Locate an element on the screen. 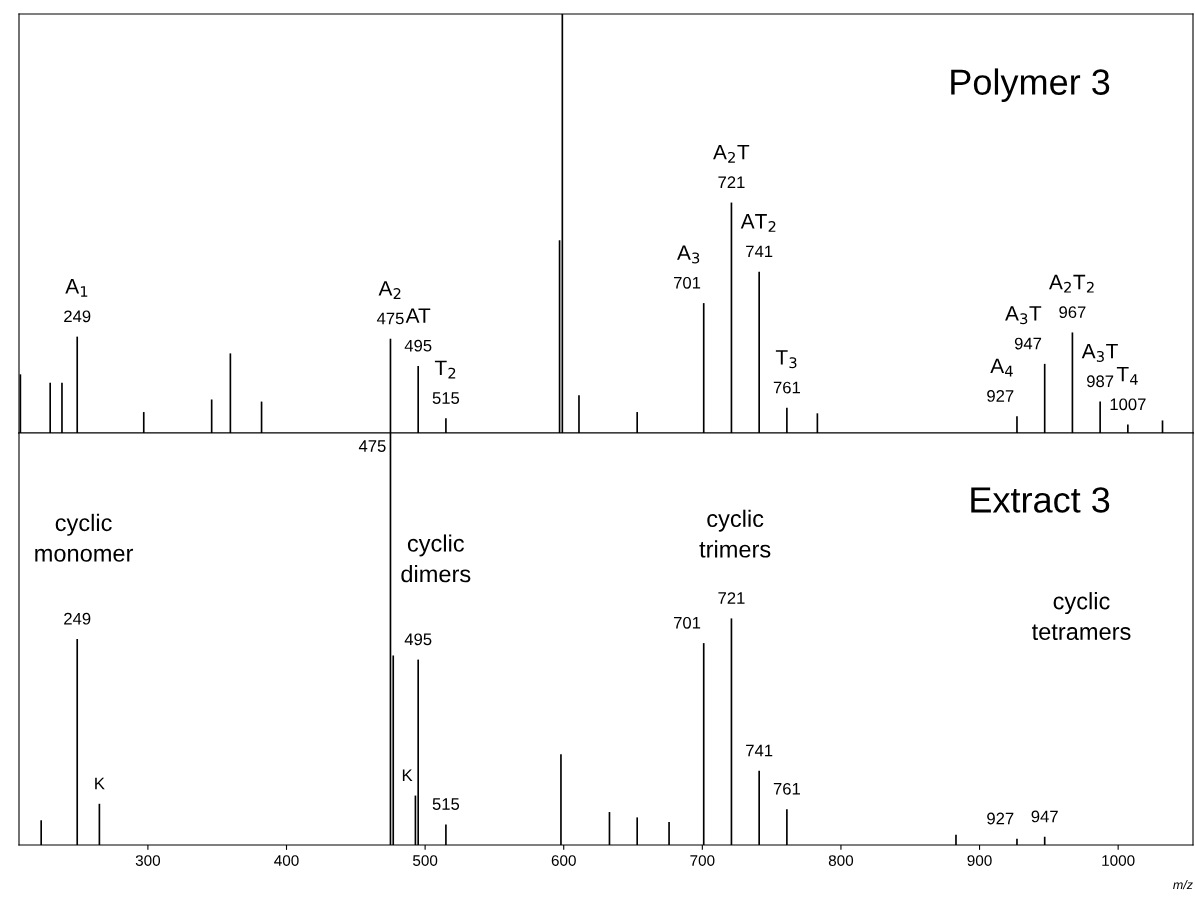 The height and width of the screenshot is (897, 1195). annotation: A$_{2}$T$_{2}$ is located at coordinates (1071, 283).